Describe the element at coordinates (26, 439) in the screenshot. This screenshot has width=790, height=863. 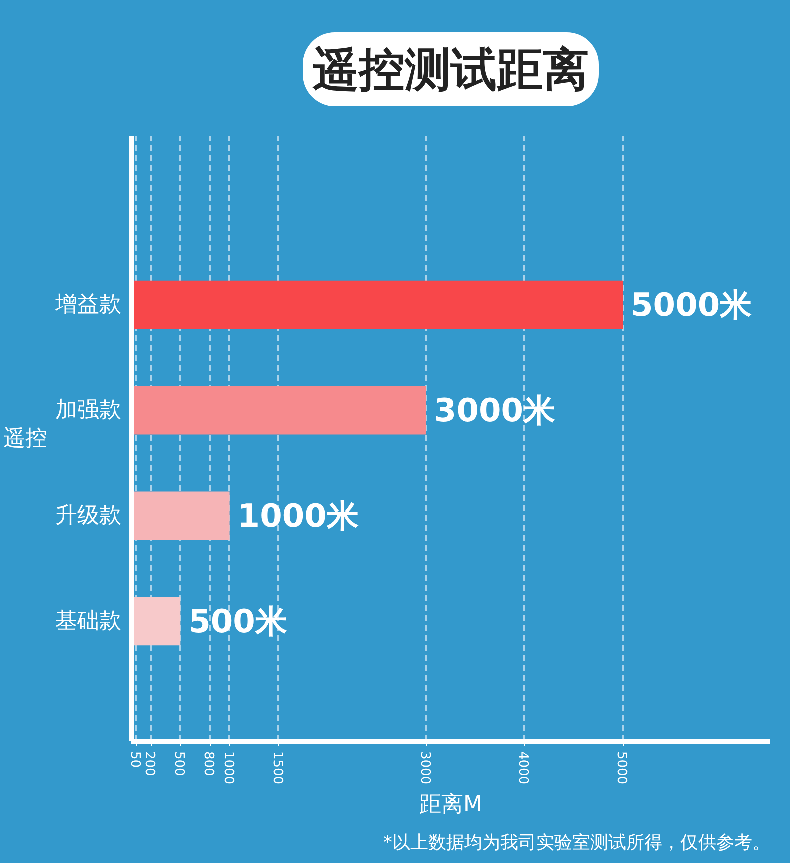
I see `y-axis-title: 遥控` at that location.